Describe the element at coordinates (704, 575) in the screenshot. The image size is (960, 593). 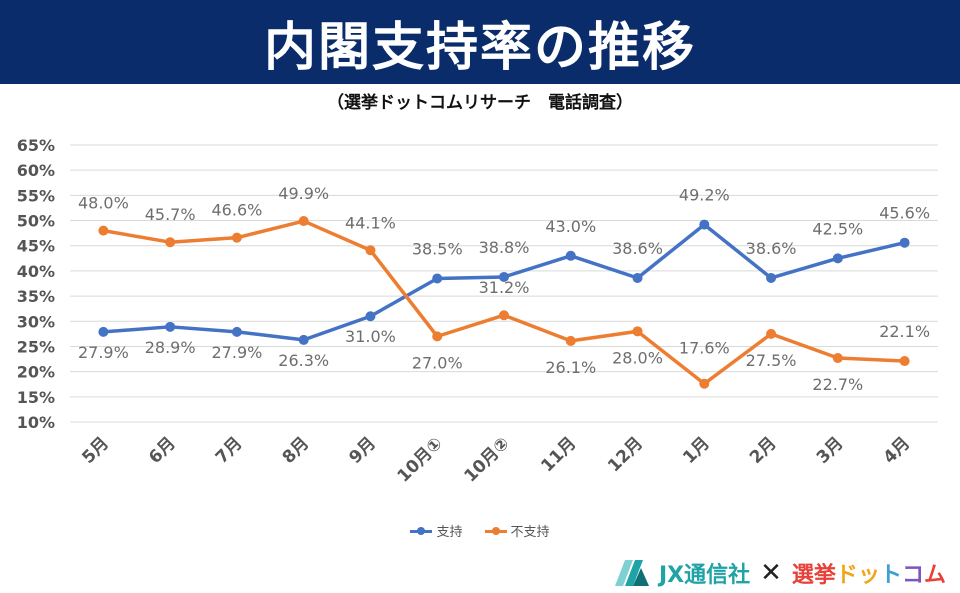
I see `jx-logo-text: JX通信社` at that location.